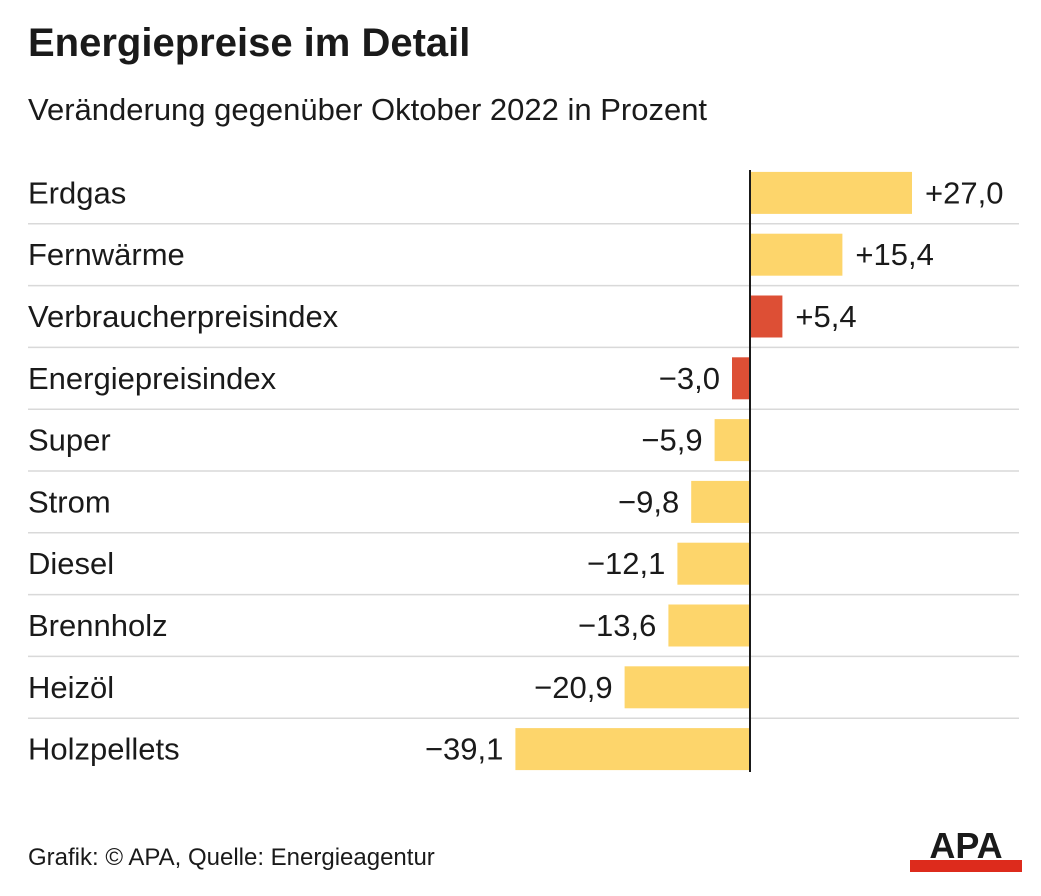 The width and height of the screenshot is (1041, 896). I want to click on value-label: +27,0, so click(964, 192).